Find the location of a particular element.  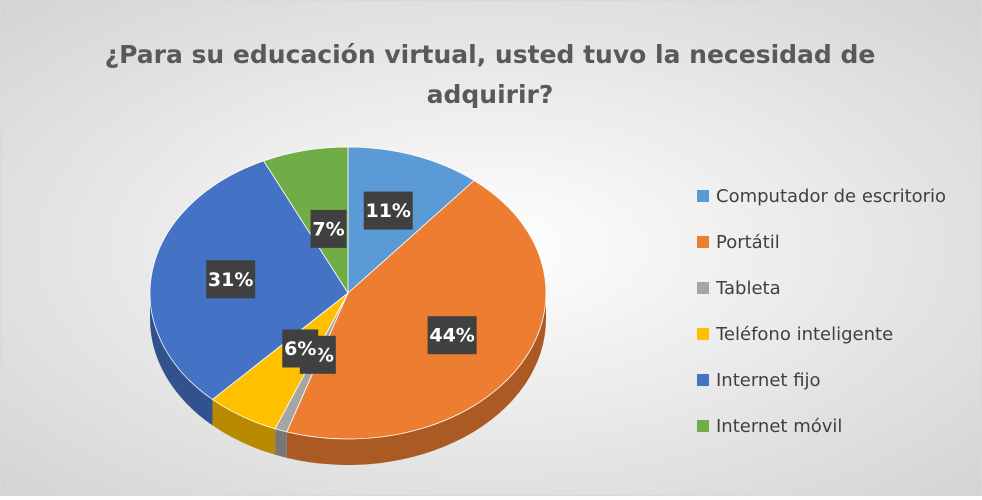

data-label: 44% is located at coordinates (451, 336).